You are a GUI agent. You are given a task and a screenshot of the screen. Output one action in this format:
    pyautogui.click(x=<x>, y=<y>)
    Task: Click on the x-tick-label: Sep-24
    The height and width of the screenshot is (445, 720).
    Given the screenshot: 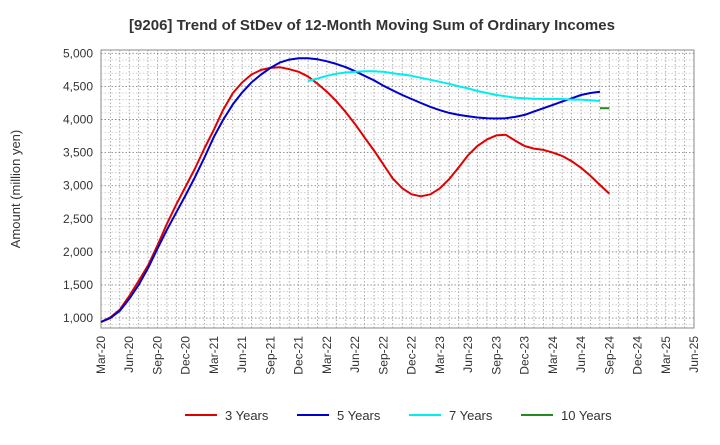 What is the action you would take?
    pyautogui.click(x=609, y=355)
    